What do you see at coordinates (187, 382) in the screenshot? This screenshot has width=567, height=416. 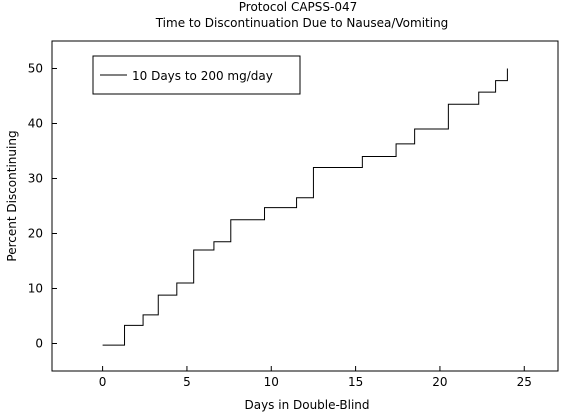 I see `x-tick-label: 5` at bounding box center [187, 382].